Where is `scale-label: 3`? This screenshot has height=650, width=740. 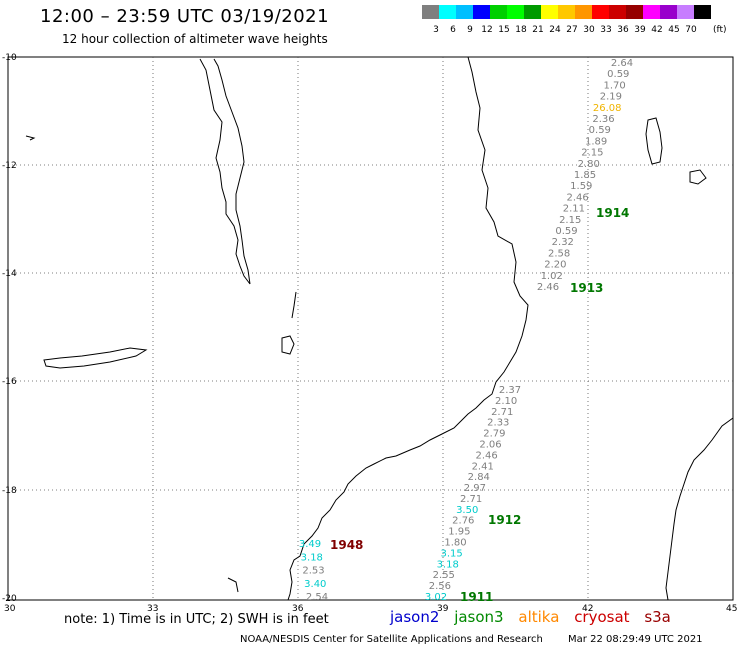 scale-label: 3 is located at coordinates (436, 30).